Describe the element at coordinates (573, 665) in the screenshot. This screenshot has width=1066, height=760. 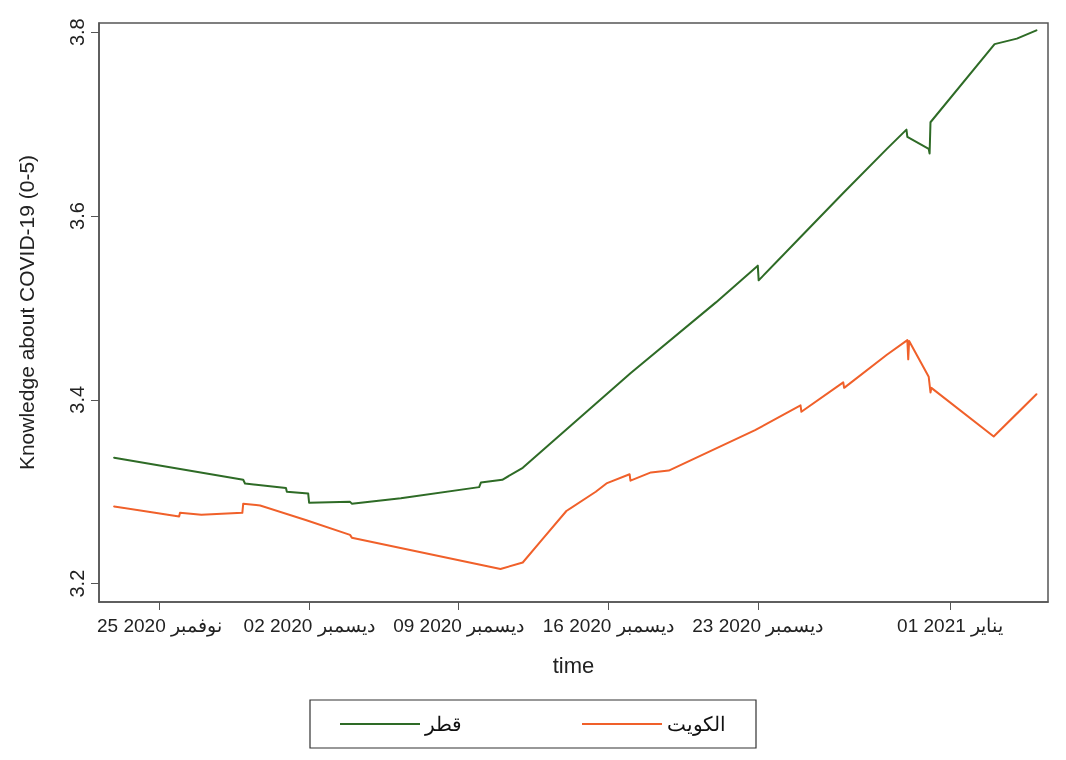
I see `x-axis-title: time` at that location.